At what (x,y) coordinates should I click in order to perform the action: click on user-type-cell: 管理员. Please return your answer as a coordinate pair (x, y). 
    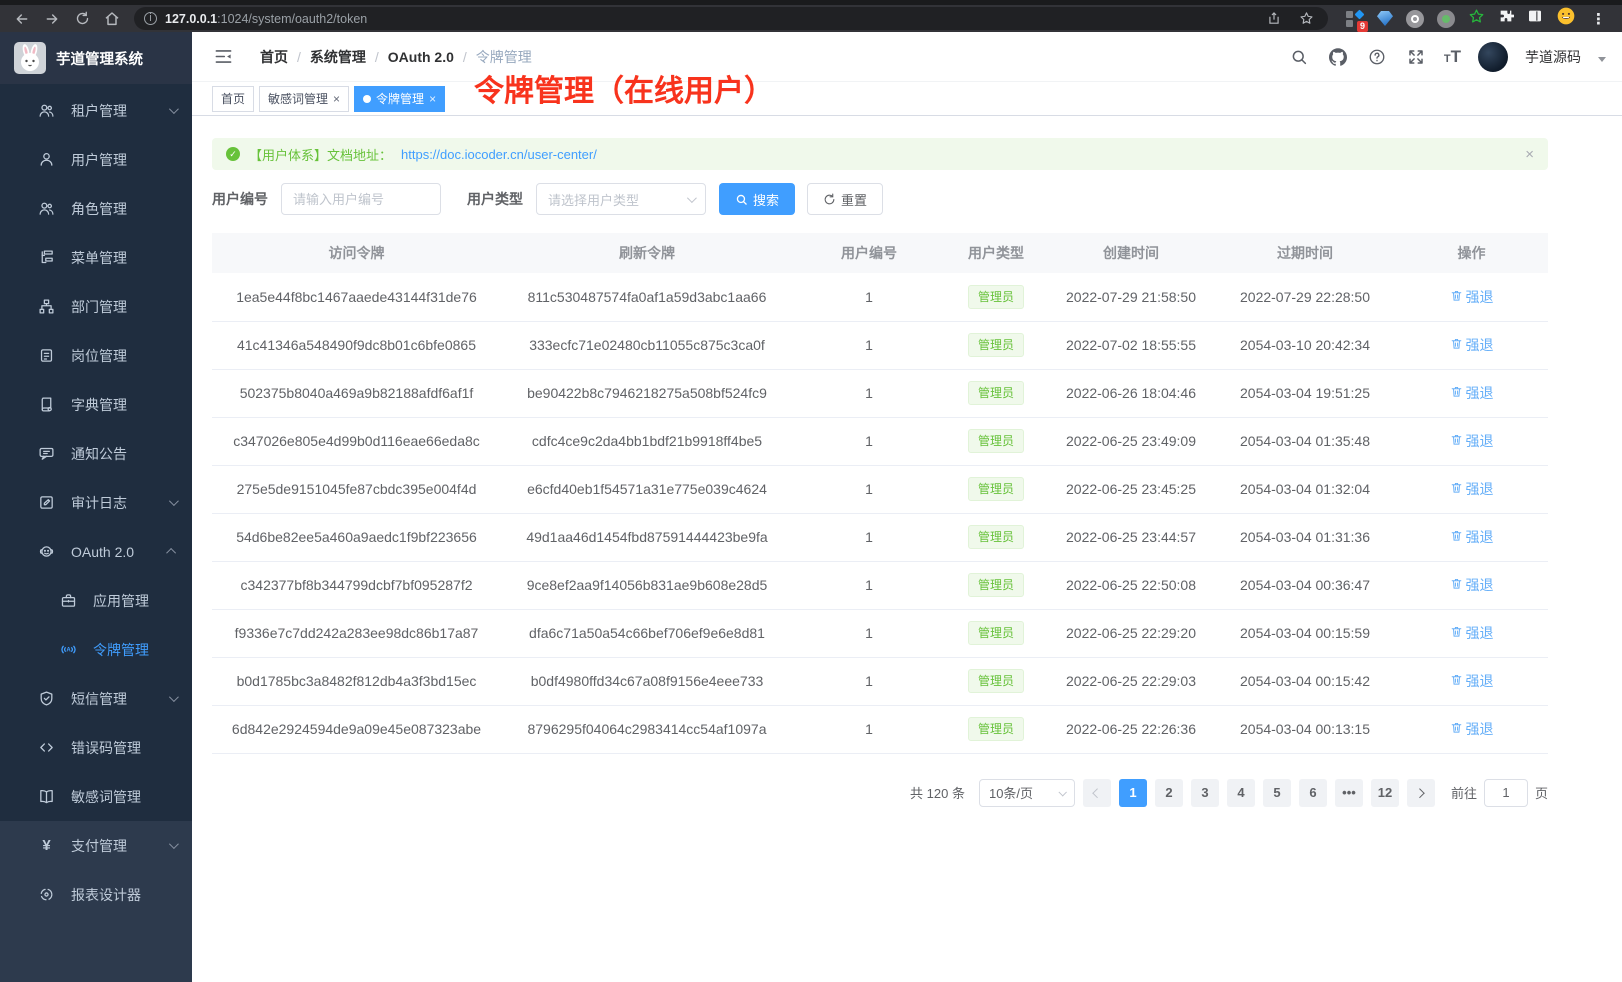
    Looking at the image, I should click on (996, 489).